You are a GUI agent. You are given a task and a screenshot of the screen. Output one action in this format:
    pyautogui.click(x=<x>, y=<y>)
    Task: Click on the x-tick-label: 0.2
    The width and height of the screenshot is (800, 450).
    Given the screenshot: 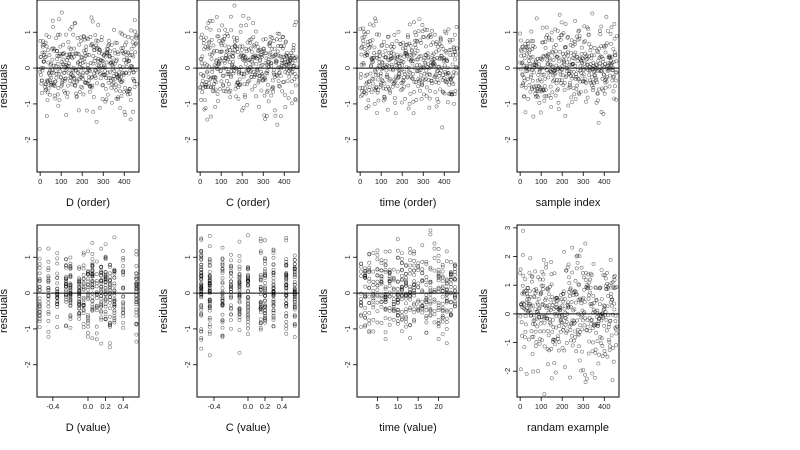 What is the action you would take?
    pyautogui.click(x=105, y=406)
    